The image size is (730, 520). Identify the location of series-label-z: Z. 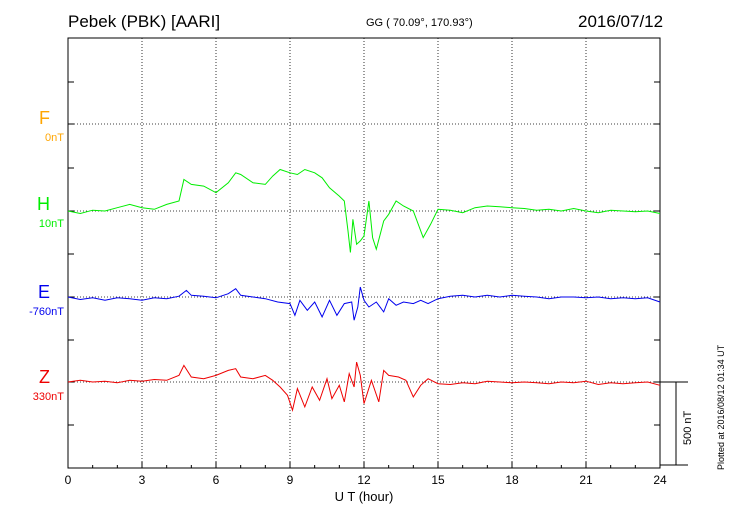
(44, 377).